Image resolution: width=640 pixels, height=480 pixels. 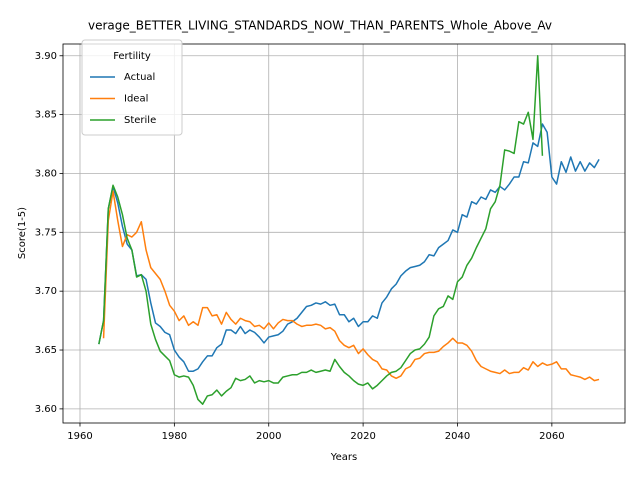 I want to click on y-tick-label: 3.80, so click(x=46, y=173).